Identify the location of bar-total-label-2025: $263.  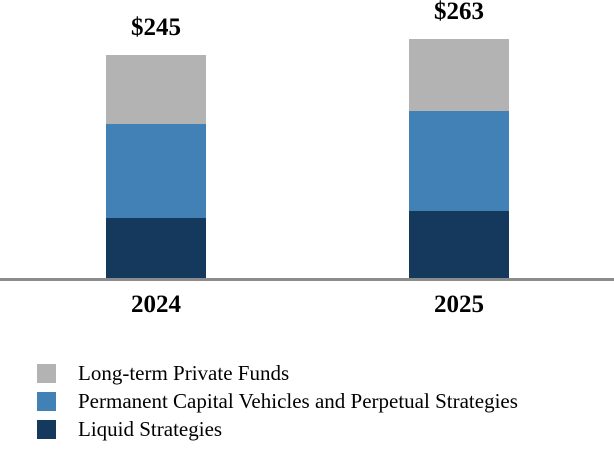
(459, 12).